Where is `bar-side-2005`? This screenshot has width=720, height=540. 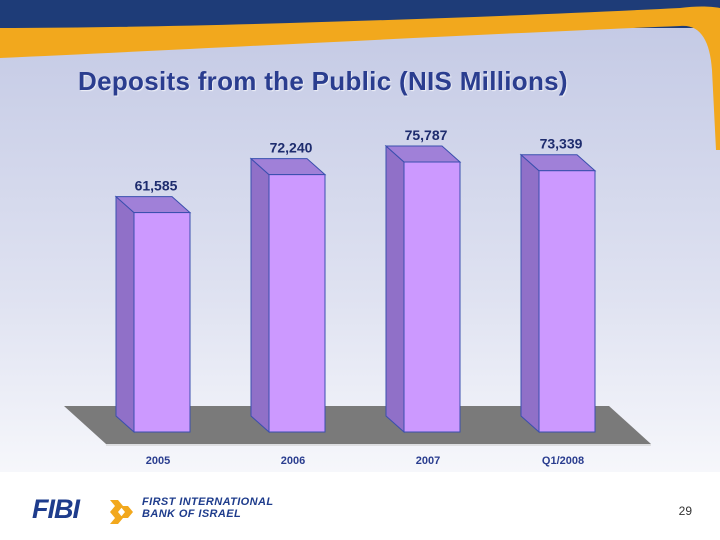
bar-side-2005 is located at coordinates (125, 314).